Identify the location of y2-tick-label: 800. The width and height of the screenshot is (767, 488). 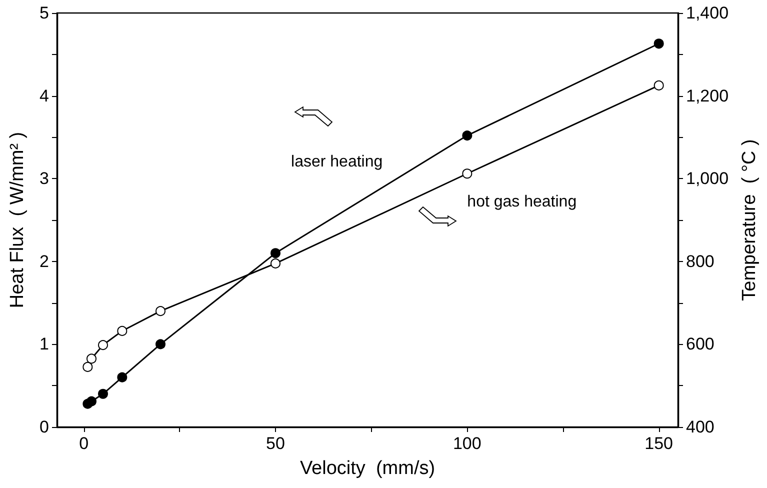
(700, 261).